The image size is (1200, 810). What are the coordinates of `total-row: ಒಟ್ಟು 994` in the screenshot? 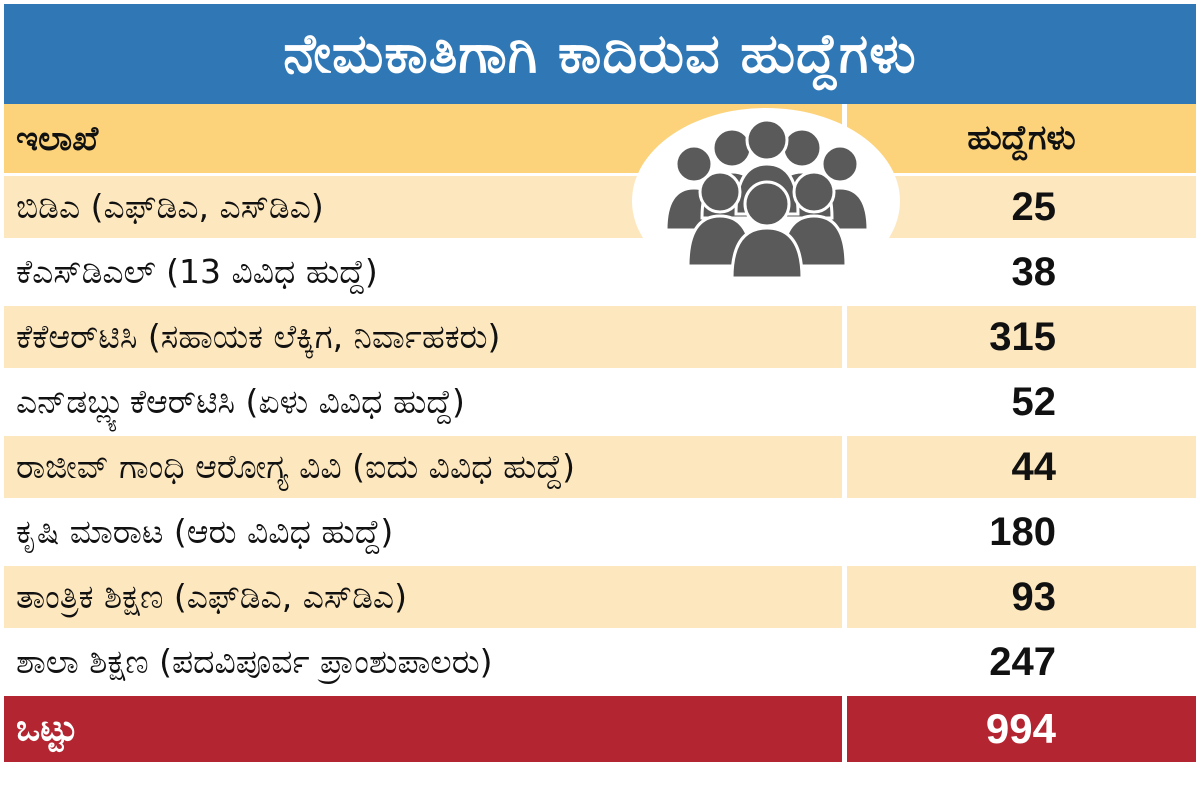 It's located at (600, 729).